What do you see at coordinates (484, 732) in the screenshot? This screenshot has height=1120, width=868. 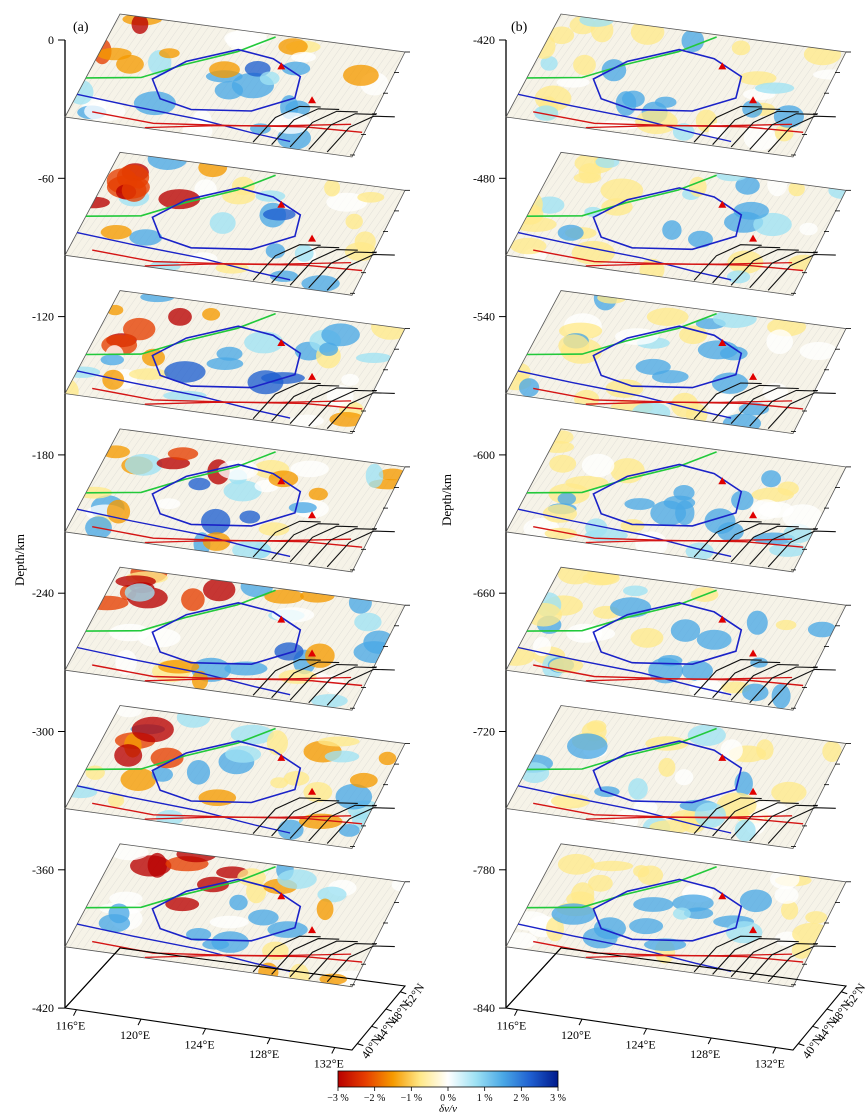 I see `depth-tick-label: -720` at bounding box center [484, 732].